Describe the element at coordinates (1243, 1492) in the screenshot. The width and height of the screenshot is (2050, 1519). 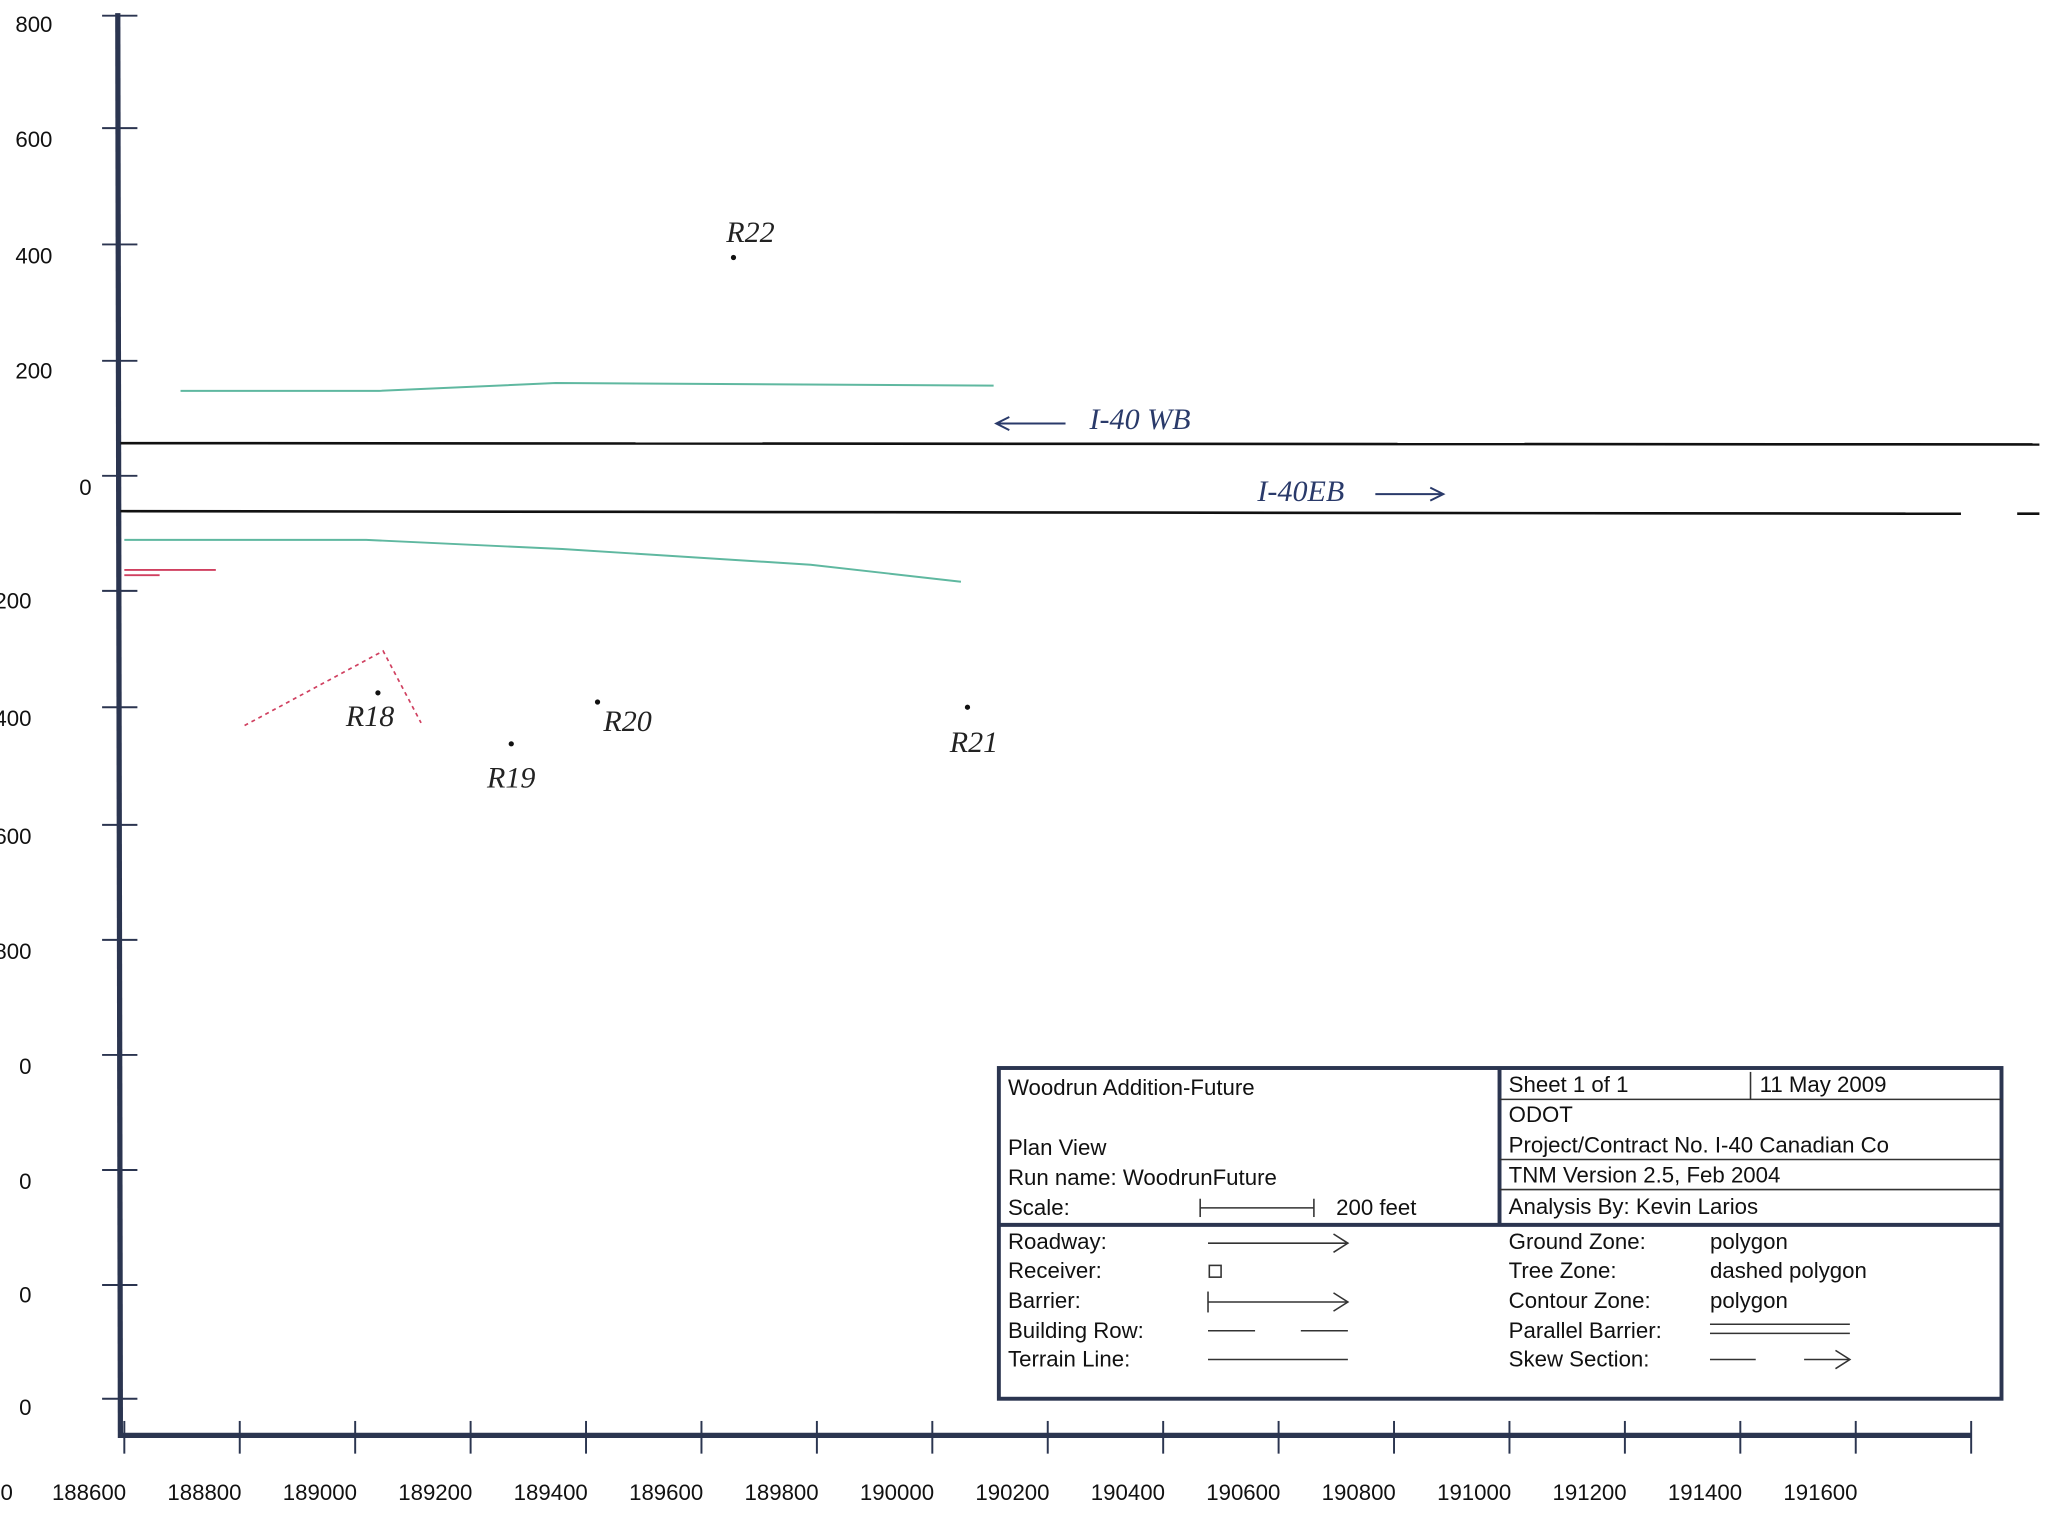
I see `x-tick-label: 190600` at that location.